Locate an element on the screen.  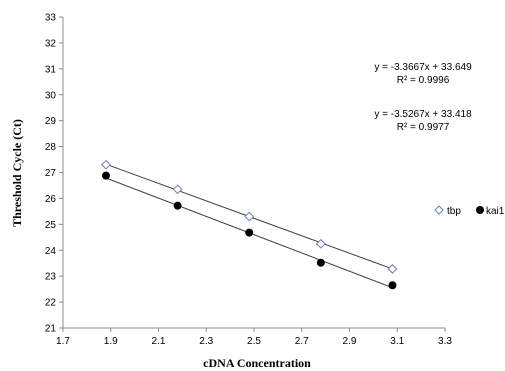
x-tick-label: 2.7 is located at coordinates (302, 341).